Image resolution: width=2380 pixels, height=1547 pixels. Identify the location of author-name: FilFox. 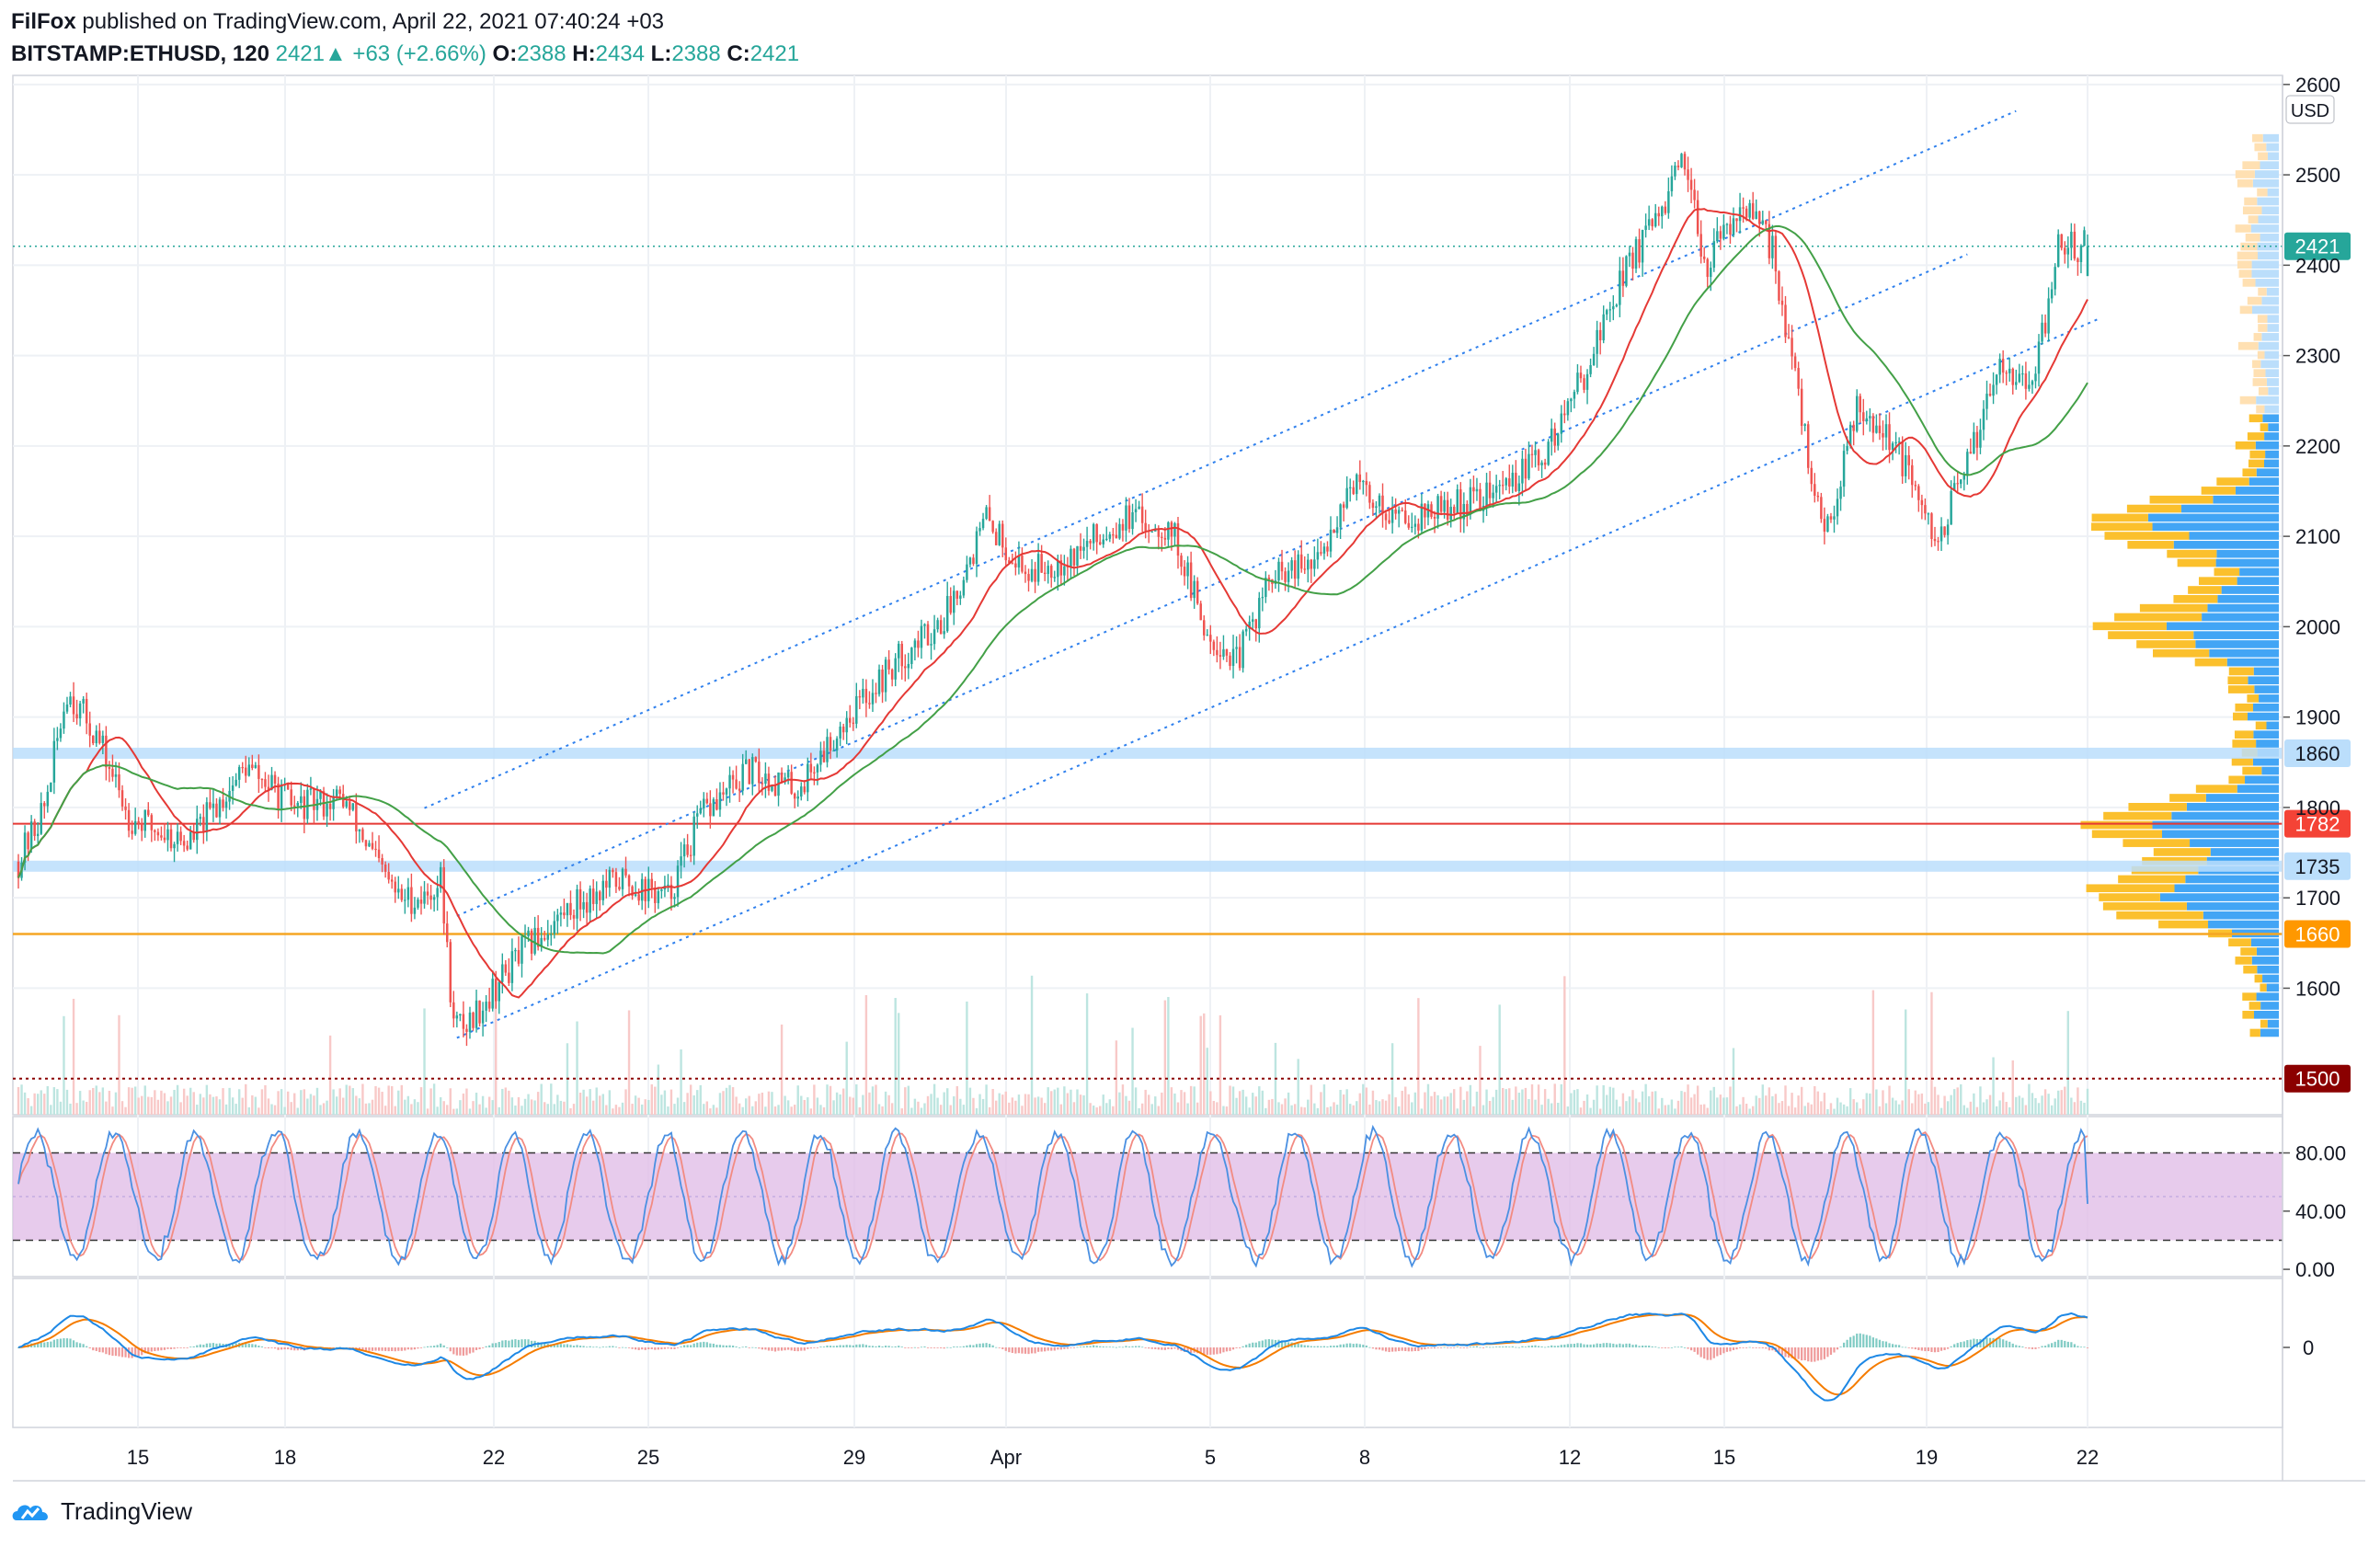
(43, 21).